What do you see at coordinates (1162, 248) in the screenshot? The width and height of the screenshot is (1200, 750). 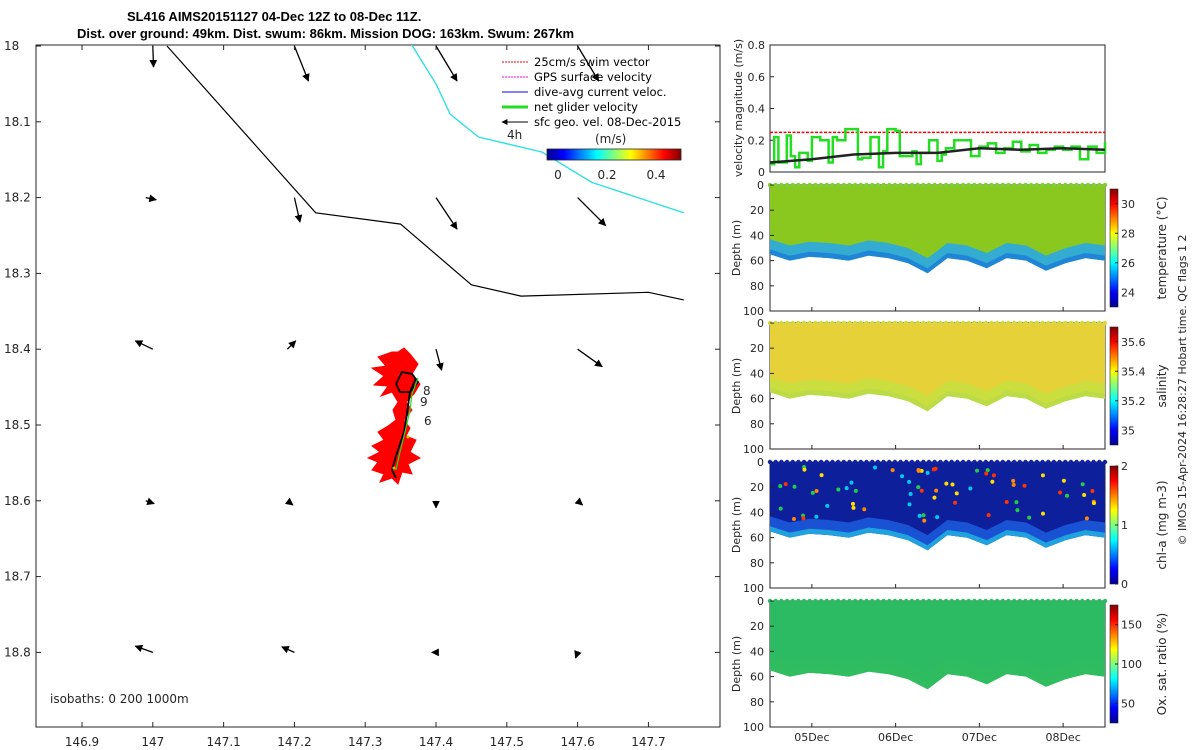 I see `temperature-section-cbar-title: temperature (°C)` at bounding box center [1162, 248].